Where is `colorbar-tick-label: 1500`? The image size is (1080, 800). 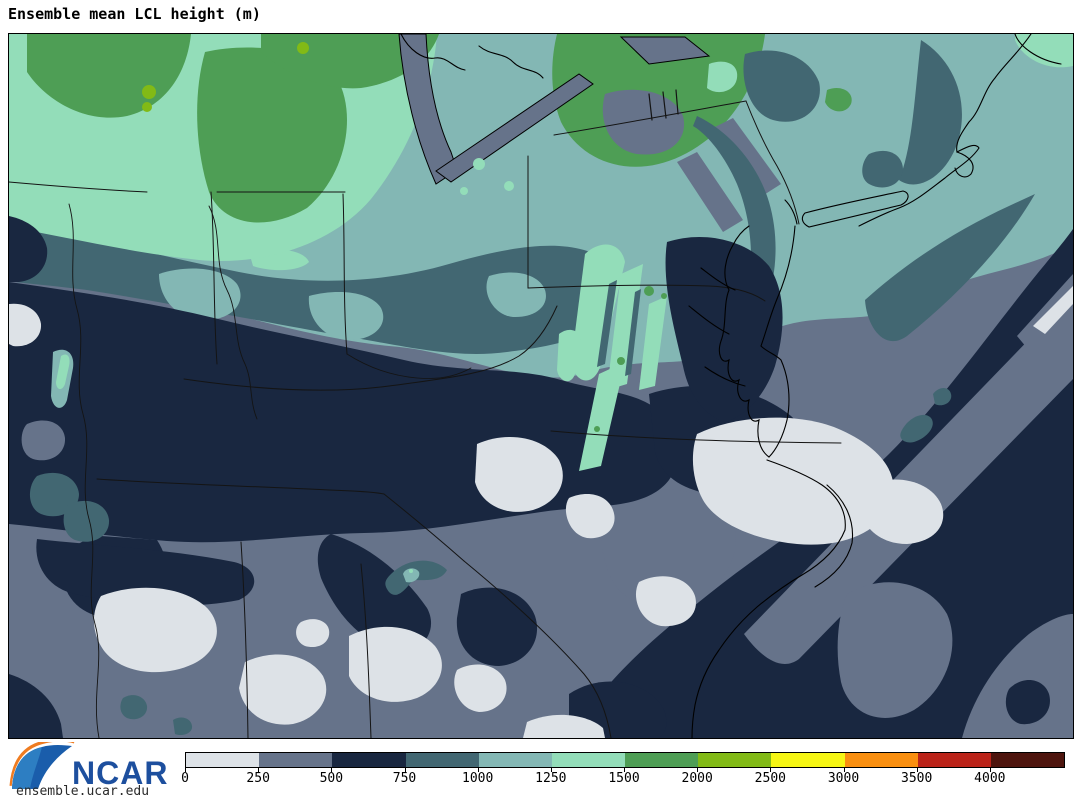 colorbar-tick-label: 1500 is located at coordinates (624, 778).